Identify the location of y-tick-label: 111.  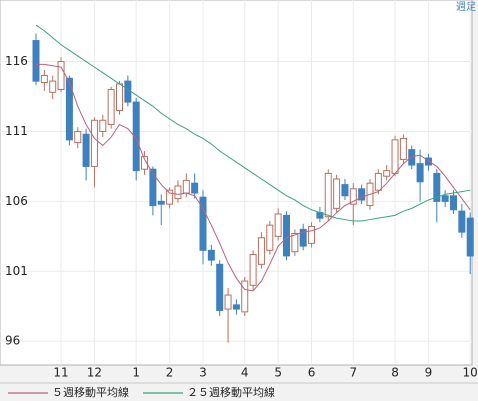
(16, 131).